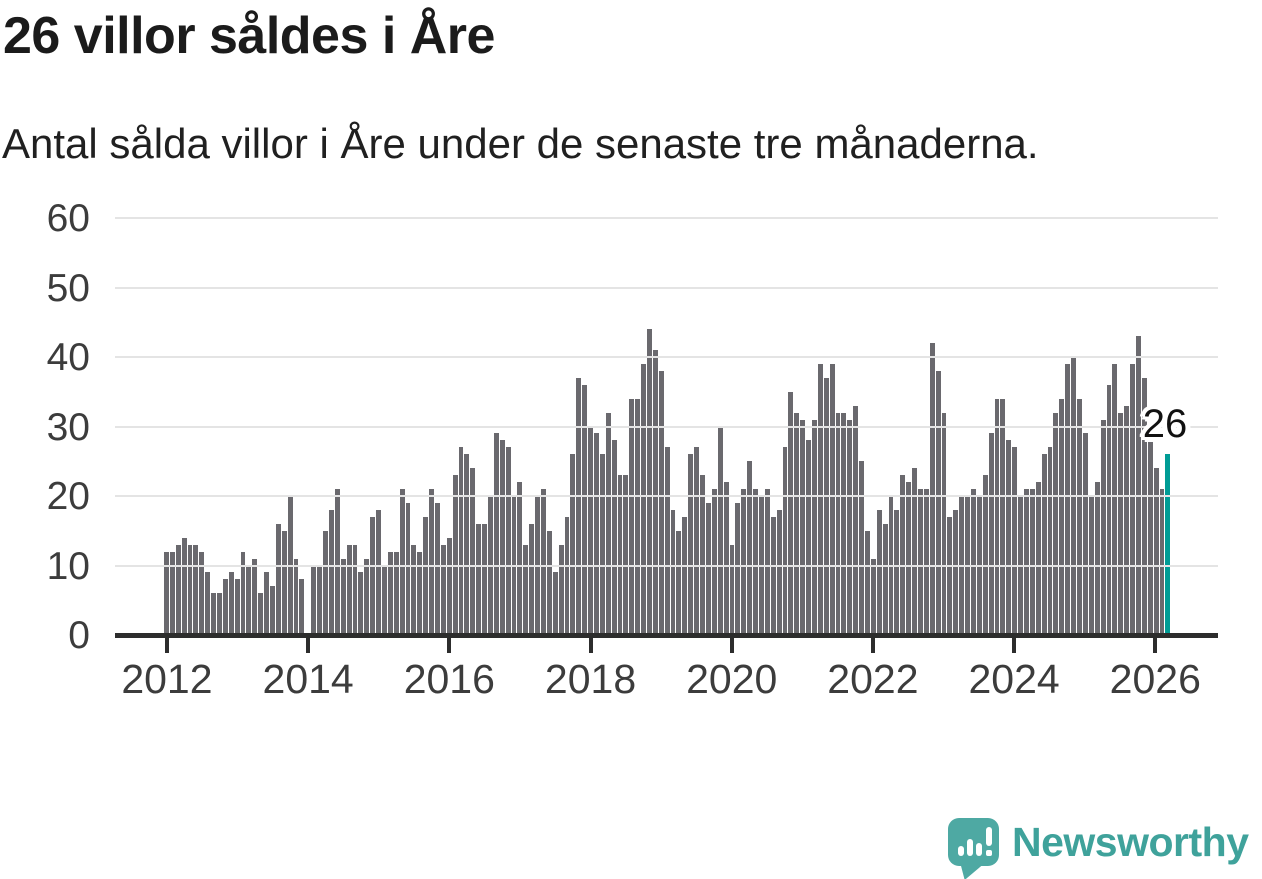 This screenshot has width=1262, height=879. Describe the element at coordinates (249, 36) in the screenshot. I see `chart-title: 26 villor såldes i Åre` at that location.